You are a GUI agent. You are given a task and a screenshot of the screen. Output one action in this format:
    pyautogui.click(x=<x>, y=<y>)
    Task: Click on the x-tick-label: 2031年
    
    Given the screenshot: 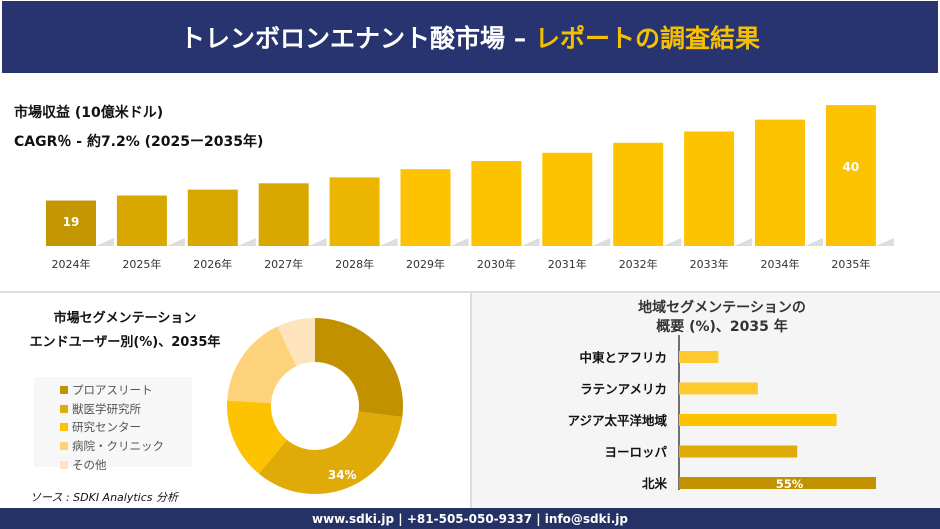 What is the action you would take?
    pyautogui.click(x=567, y=264)
    